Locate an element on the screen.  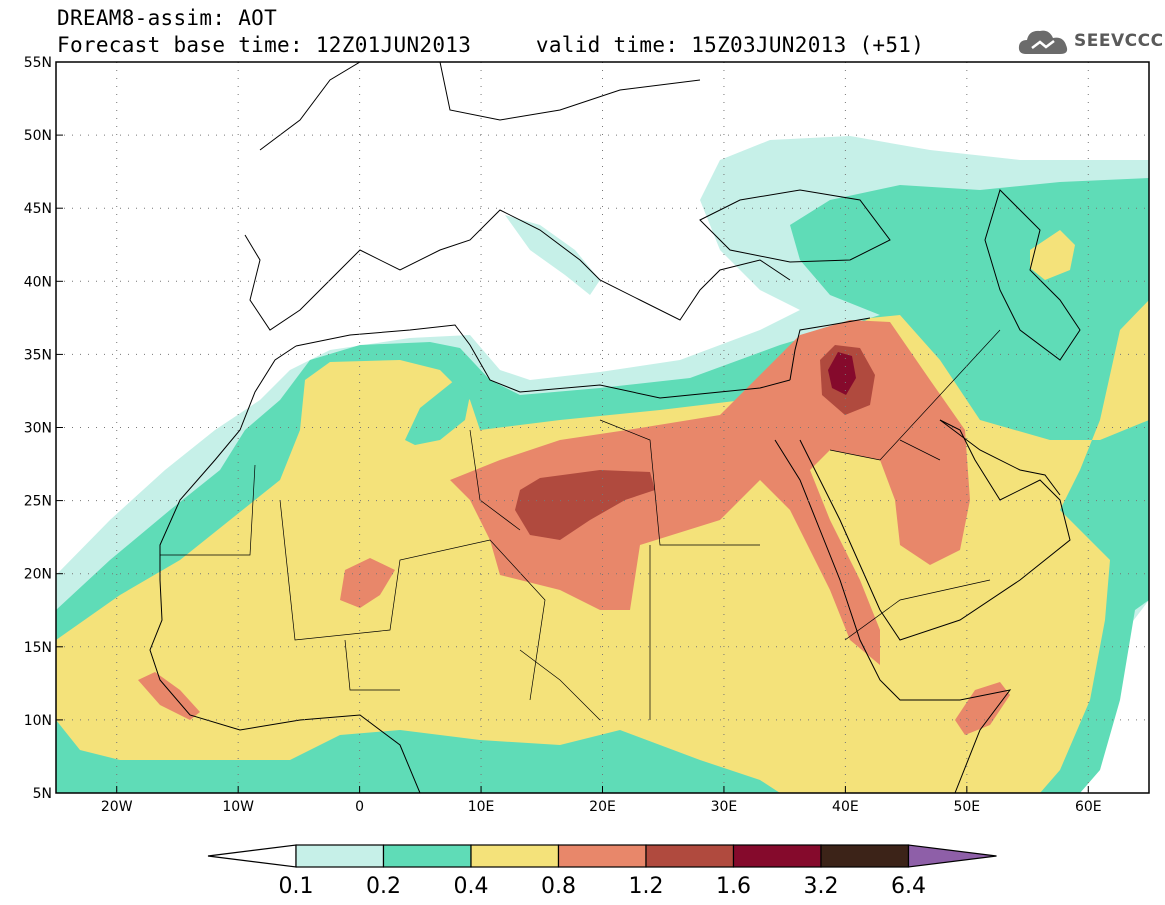
coast-arabia is located at coordinates (935, 530).